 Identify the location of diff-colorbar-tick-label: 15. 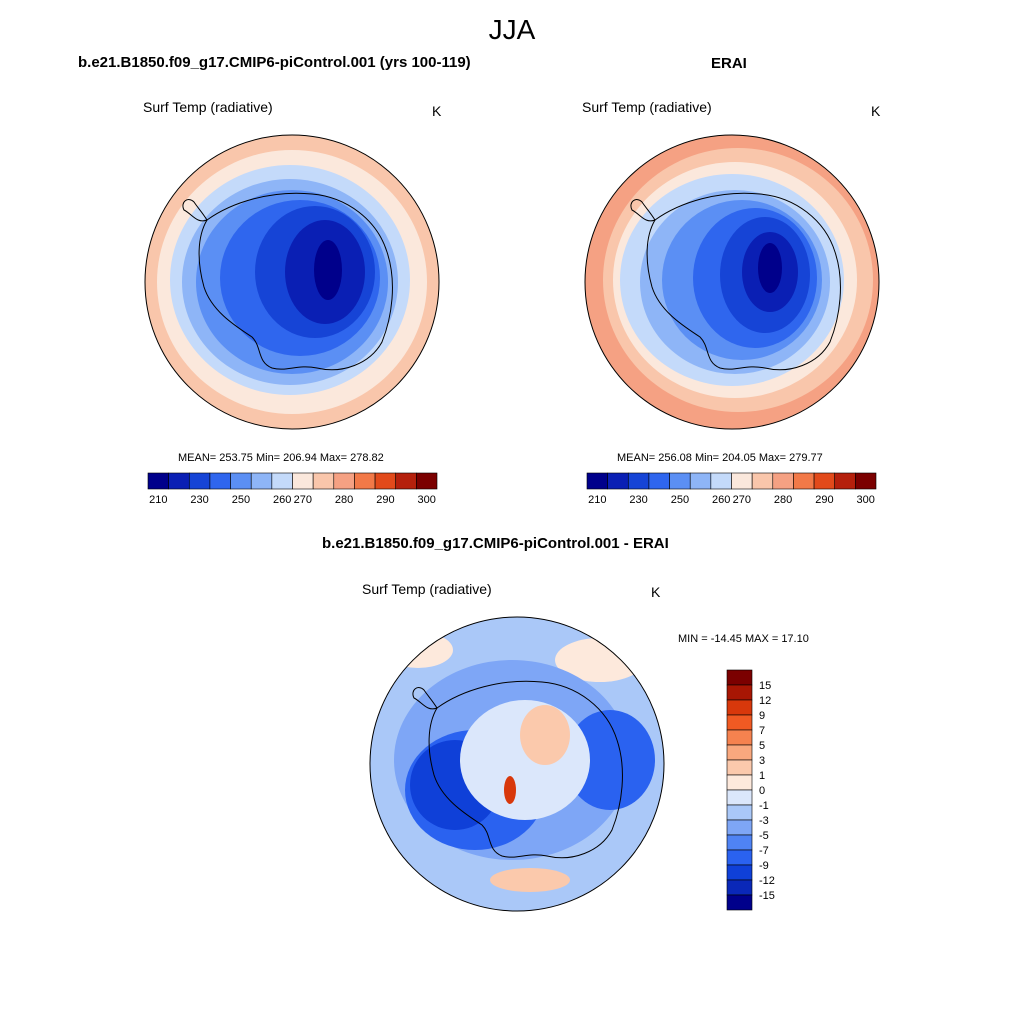
(765, 686).